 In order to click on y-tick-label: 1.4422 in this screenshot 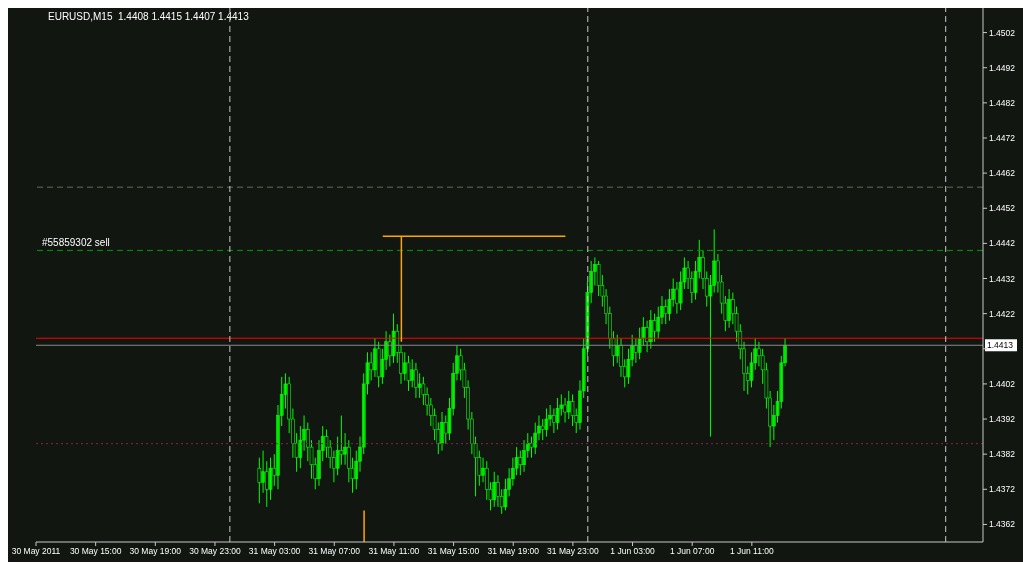, I will do `click(1002, 313)`.